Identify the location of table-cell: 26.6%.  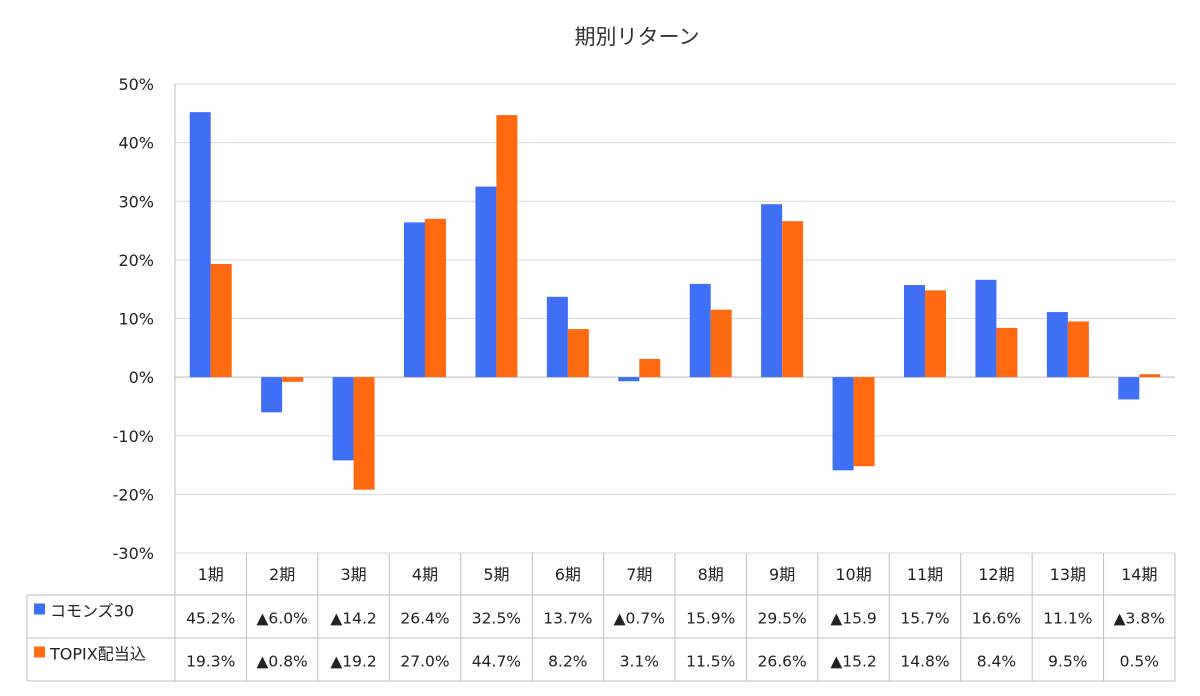
(782, 662).